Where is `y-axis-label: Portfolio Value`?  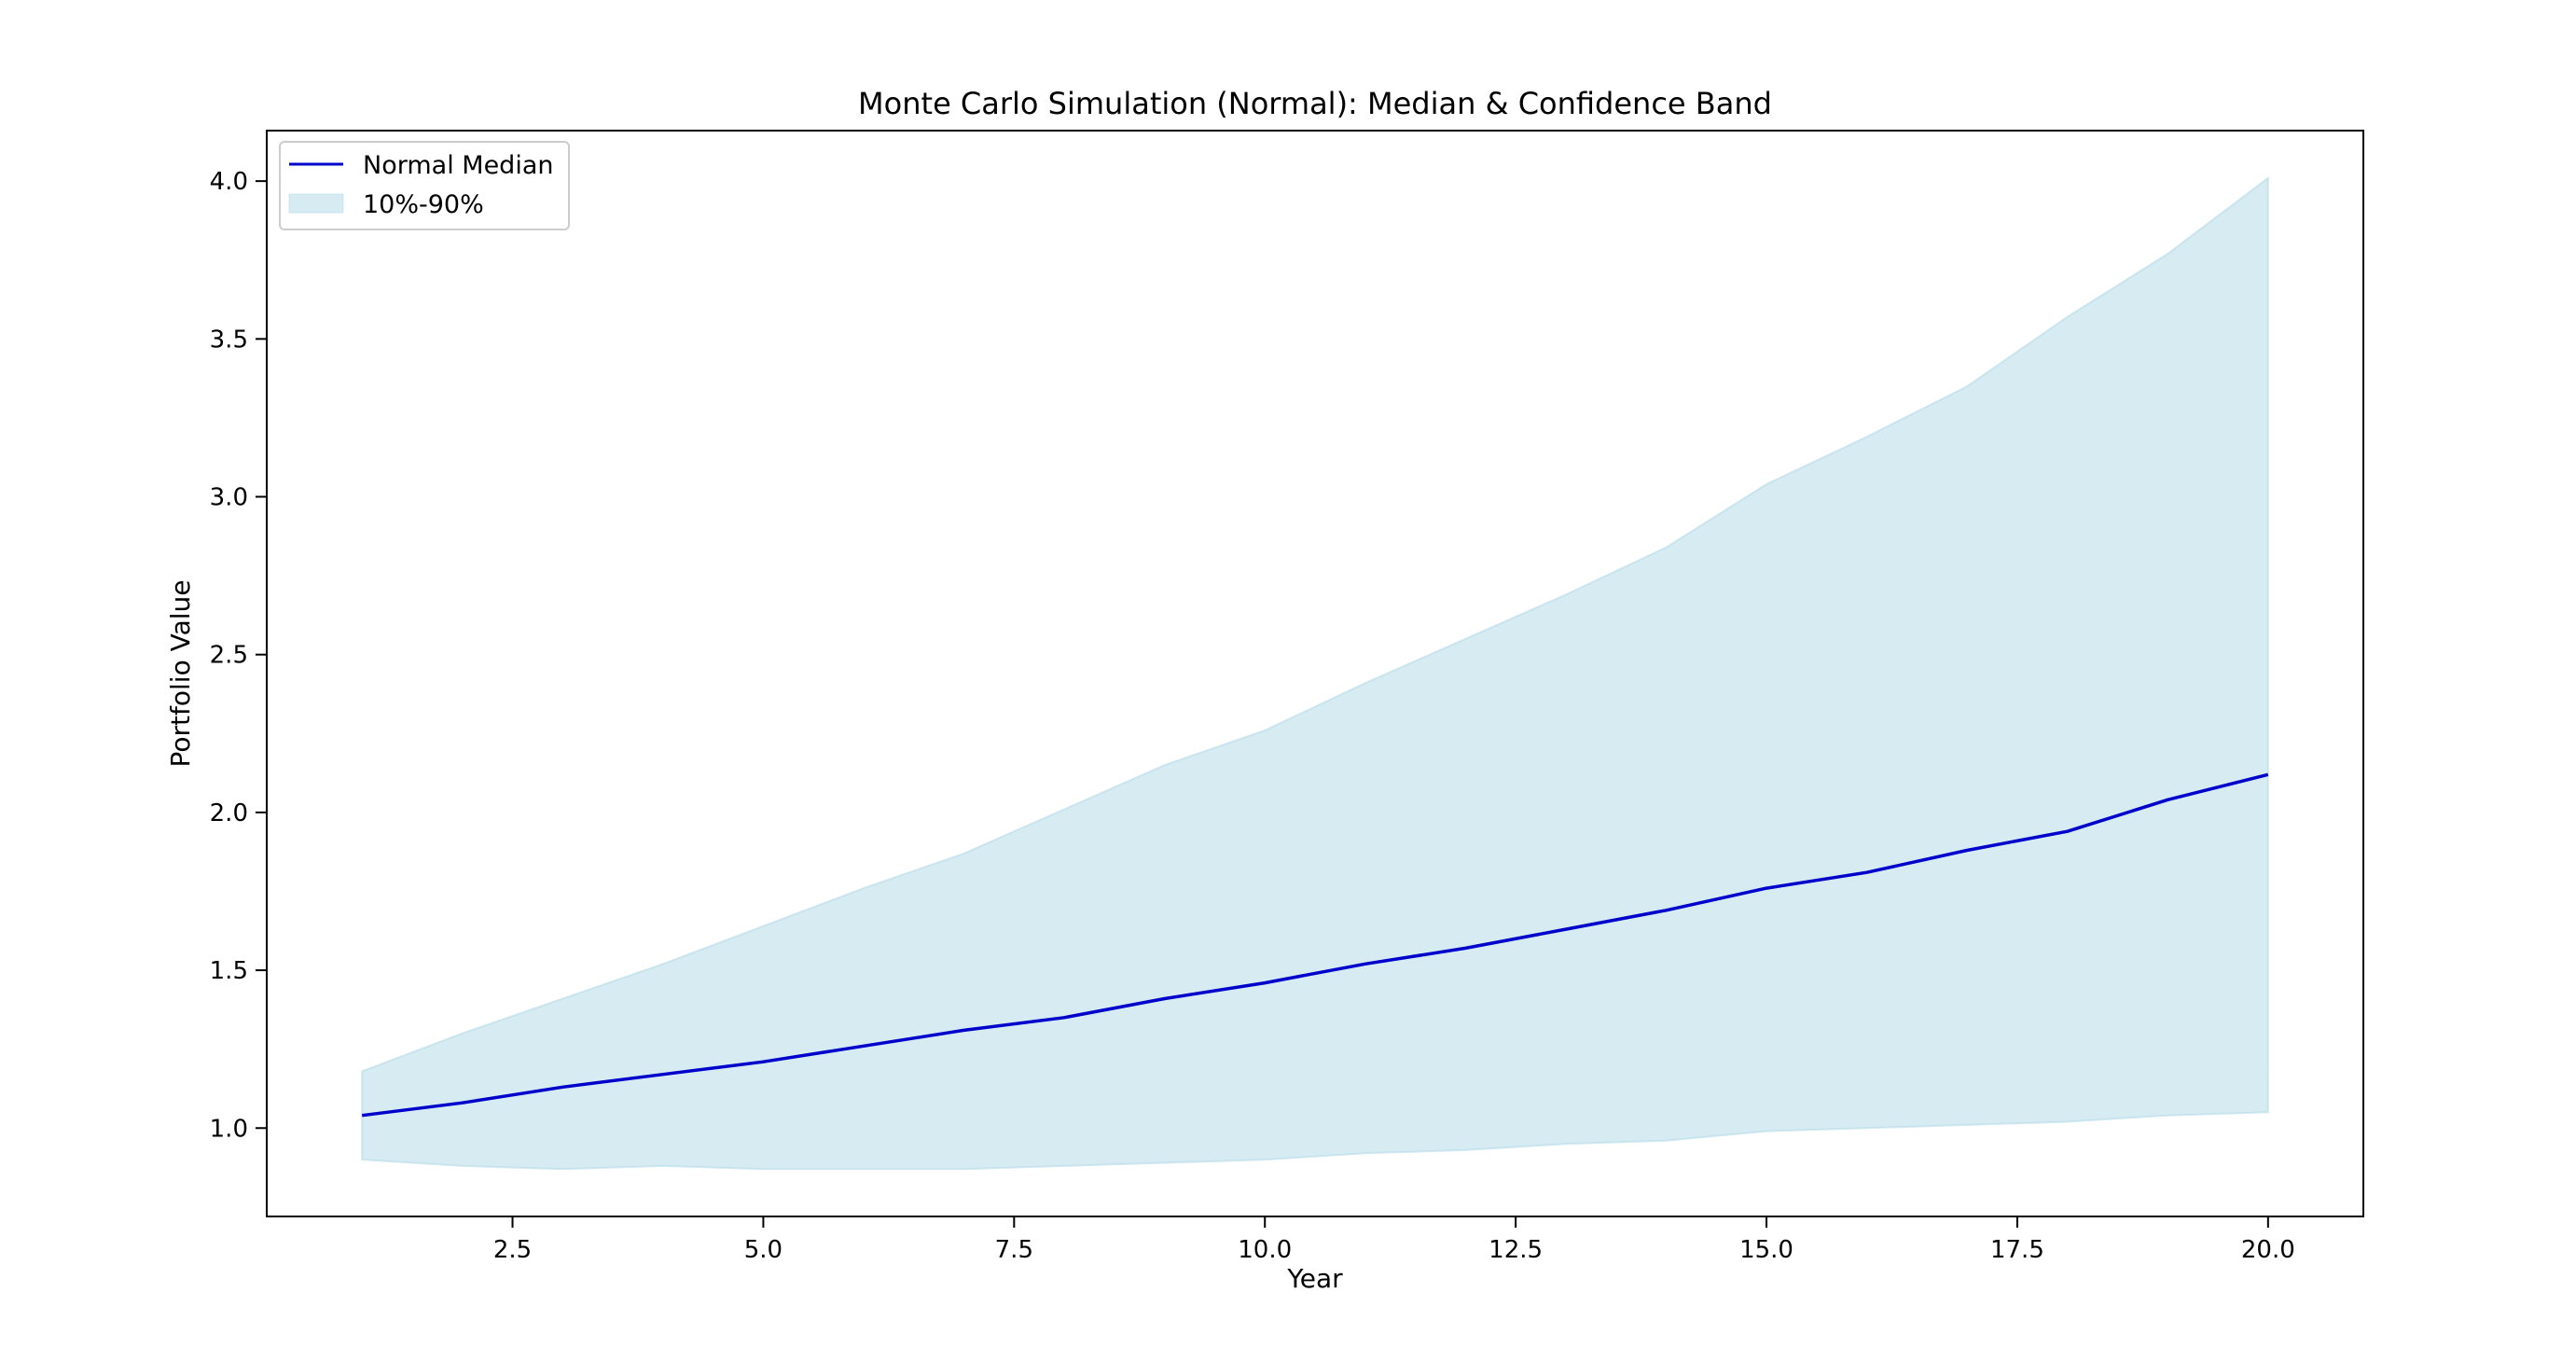
y-axis-label: Portfolio Value is located at coordinates (180, 674).